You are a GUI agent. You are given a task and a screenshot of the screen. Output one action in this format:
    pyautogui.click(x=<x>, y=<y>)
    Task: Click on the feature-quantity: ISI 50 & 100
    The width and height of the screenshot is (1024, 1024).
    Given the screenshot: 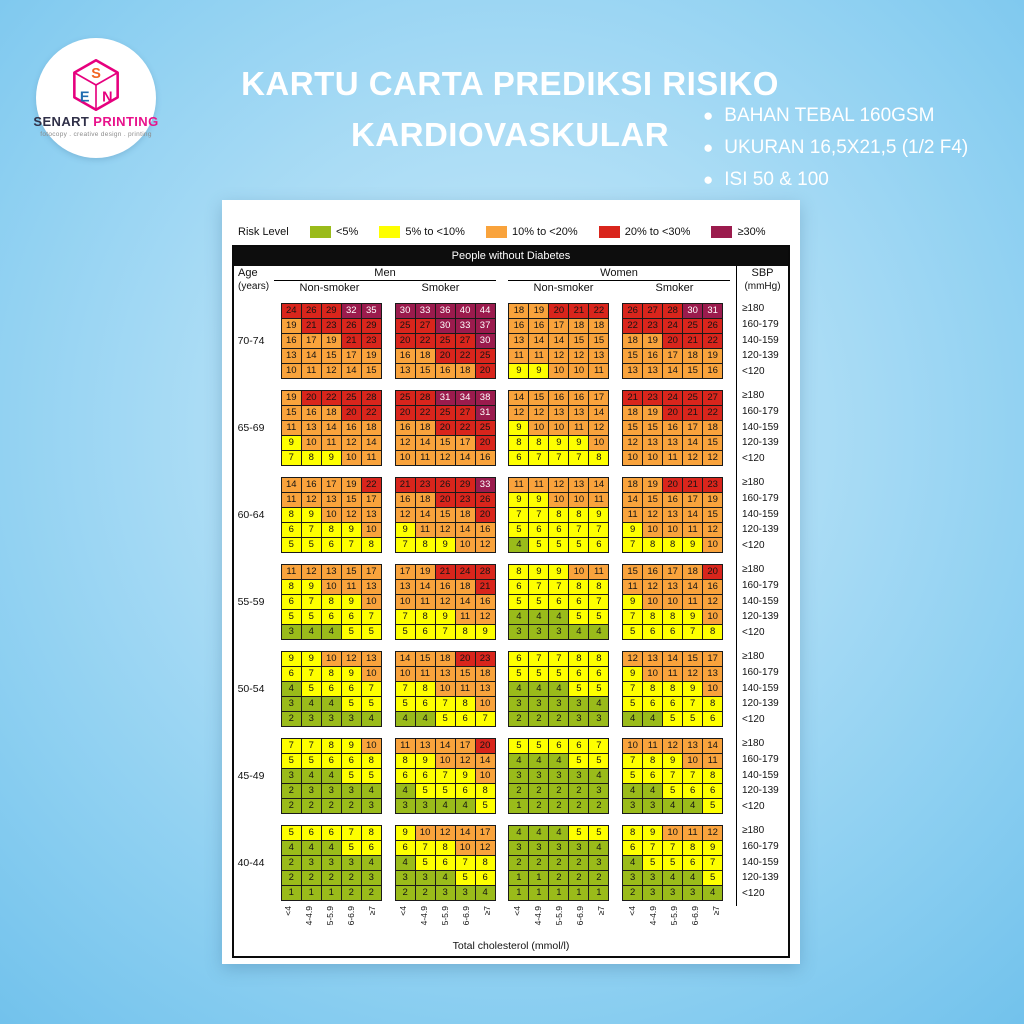 What is the action you would take?
    pyautogui.click(x=776, y=179)
    